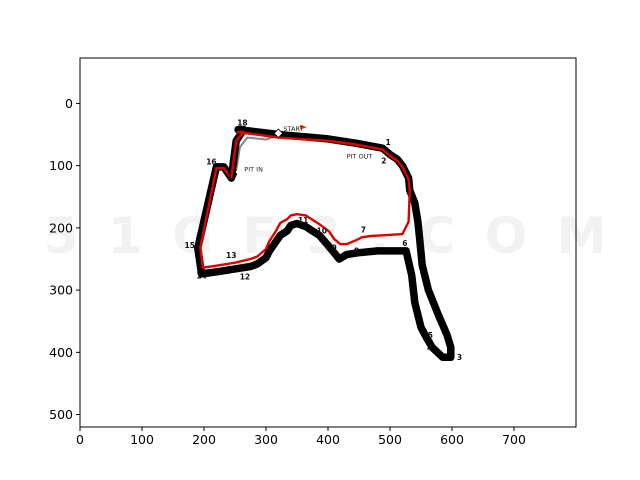 The height and width of the screenshot is (480, 640). I want to click on corner-label-8: 8, so click(356, 251).